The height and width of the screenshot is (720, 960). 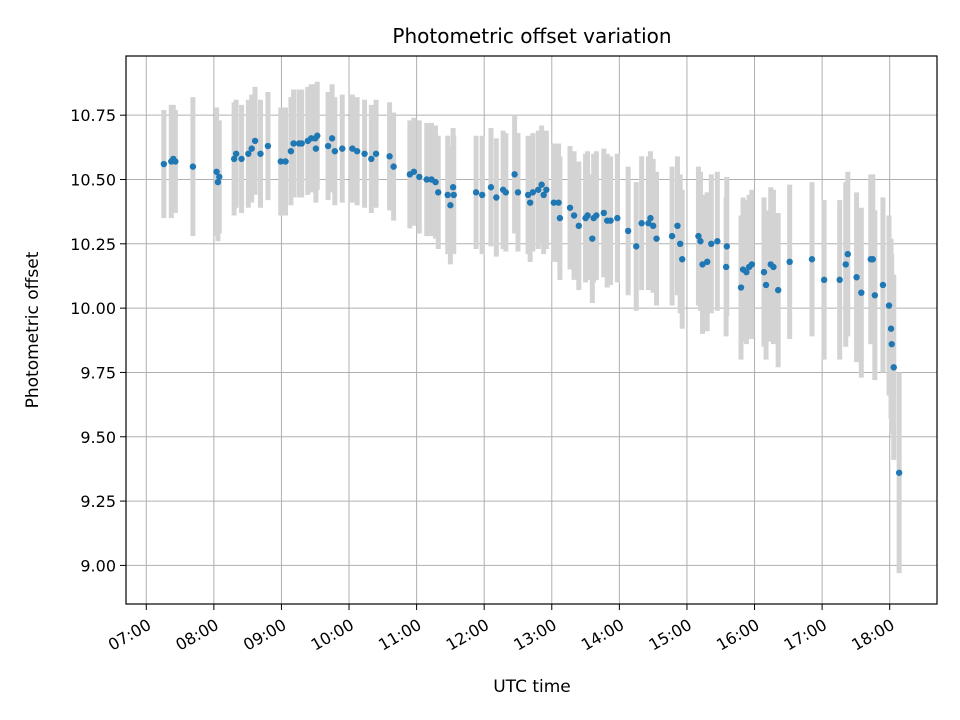 I want to click on chart-title: Photometric offset variation, so click(x=531, y=36).